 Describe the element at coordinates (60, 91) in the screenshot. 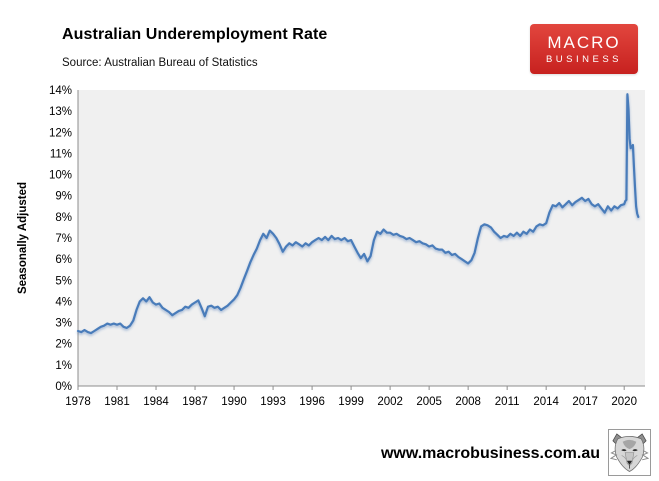

I see `y-axis-tick-label: 14%` at that location.